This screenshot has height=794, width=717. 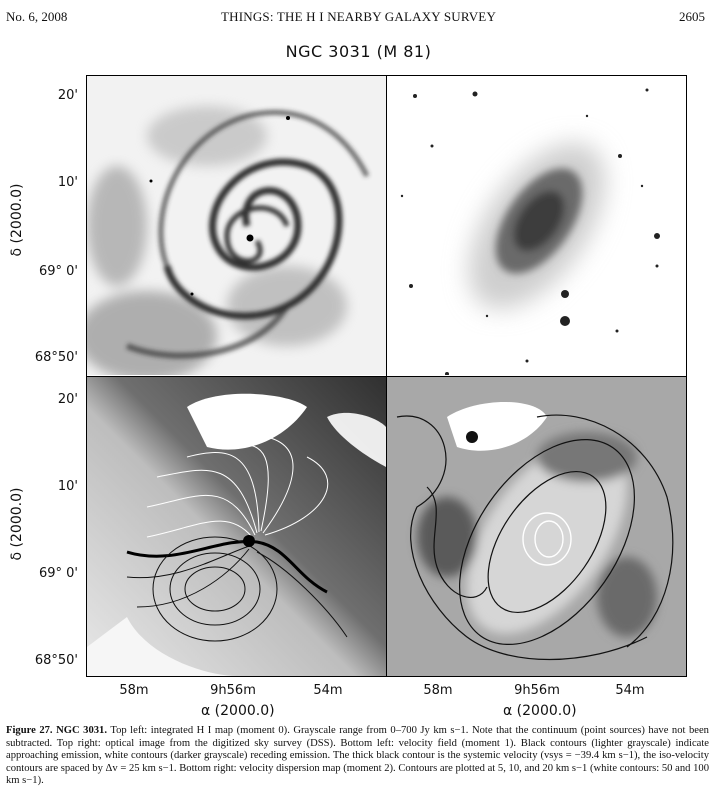 What do you see at coordinates (67, 486) in the screenshot?
I see `y-tick-bottom-10: 10'` at bounding box center [67, 486].